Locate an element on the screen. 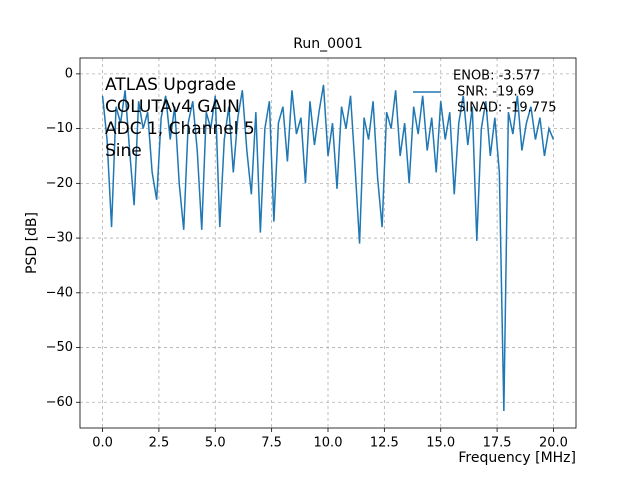 This screenshot has width=640, height=480. x-tick-label: 17.5 is located at coordinates (497, 443).